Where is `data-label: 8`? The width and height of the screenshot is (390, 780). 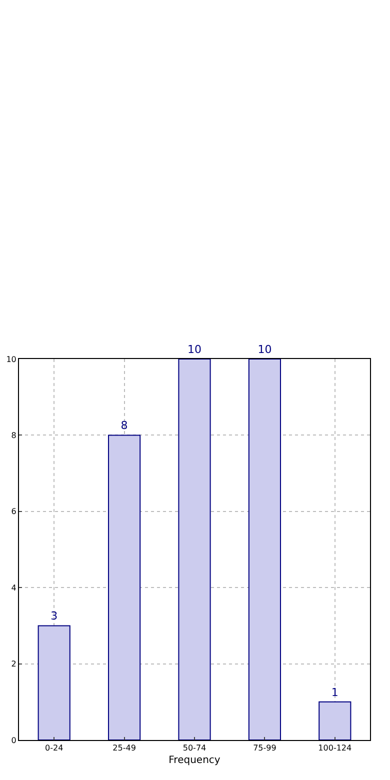
data-label: 8 is located at coordinates (124, 425).